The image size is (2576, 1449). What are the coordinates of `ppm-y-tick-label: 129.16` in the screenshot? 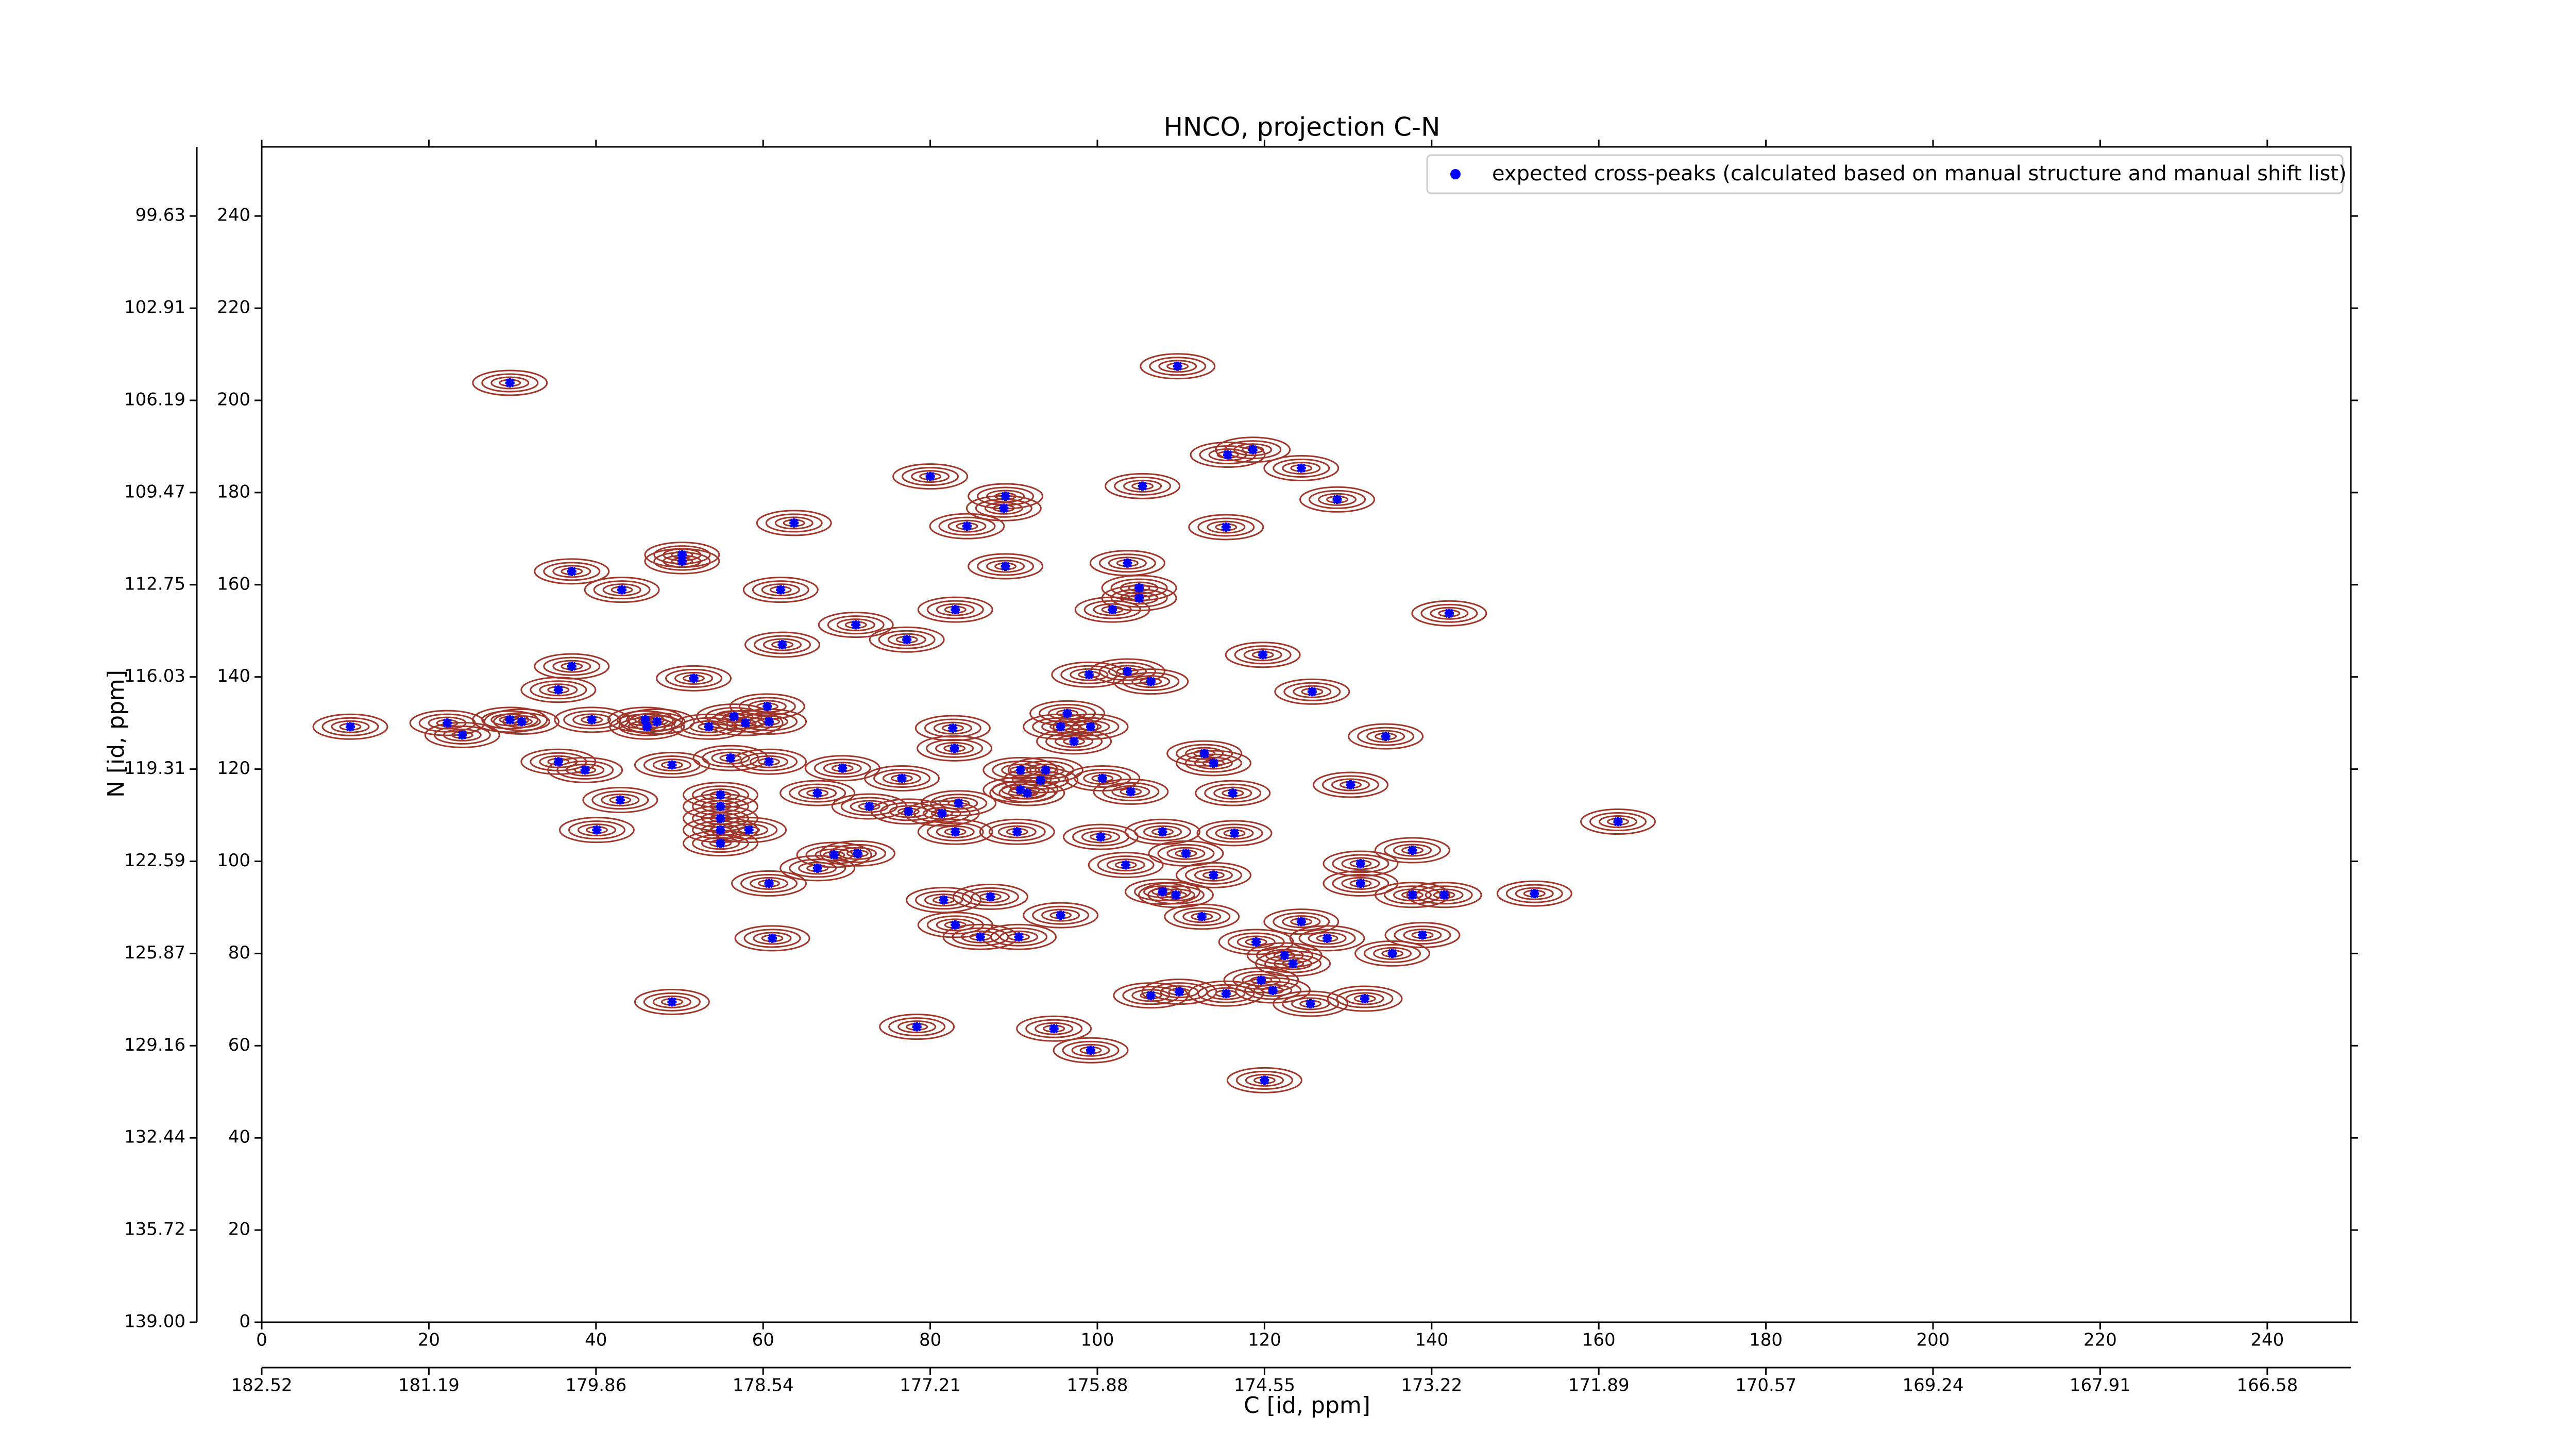 It's located at (154, 1045).